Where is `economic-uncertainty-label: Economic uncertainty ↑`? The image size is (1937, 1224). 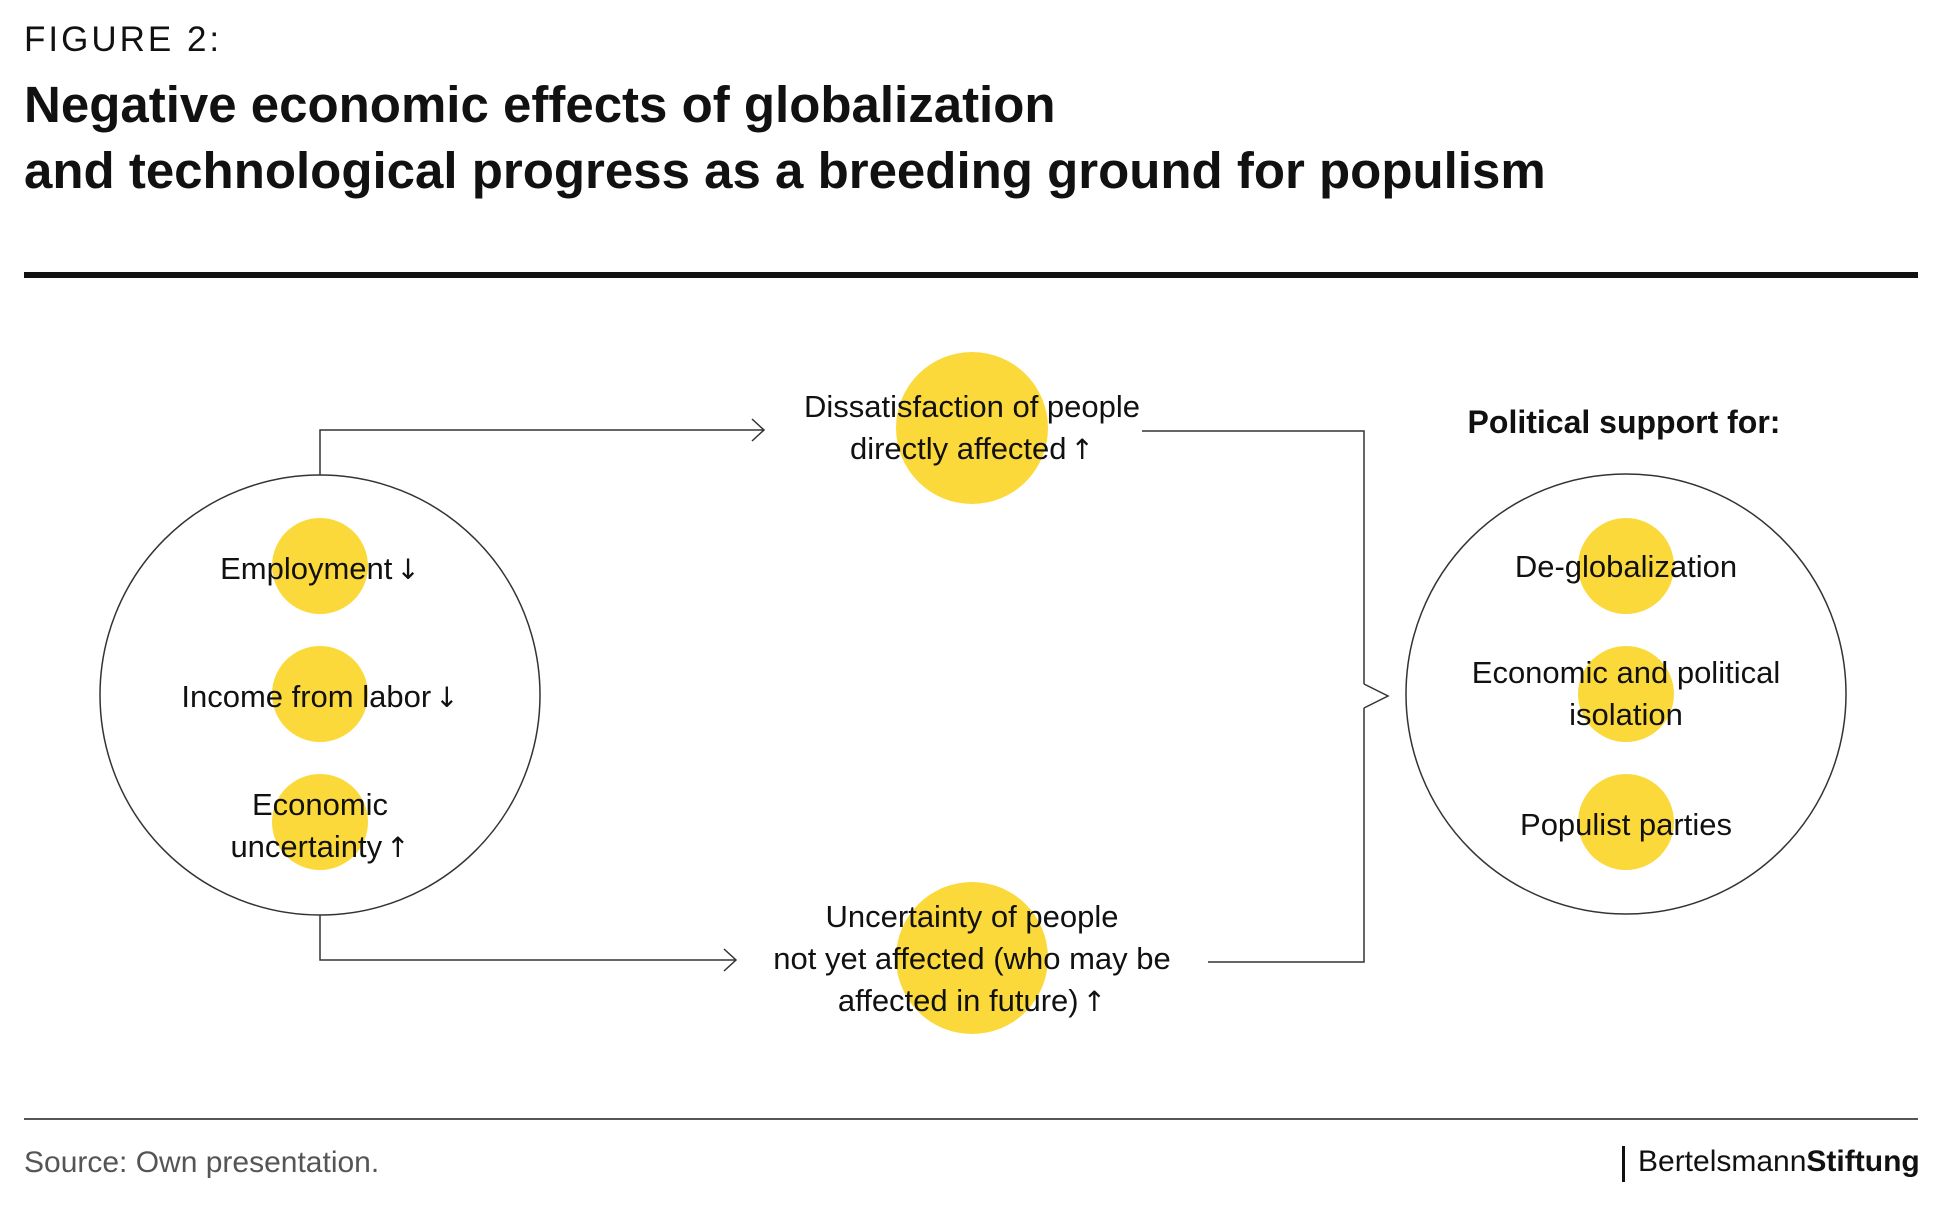 economic-uncertainty-label: Economic uncertainty ↑ is located at coordinates (320, 825).